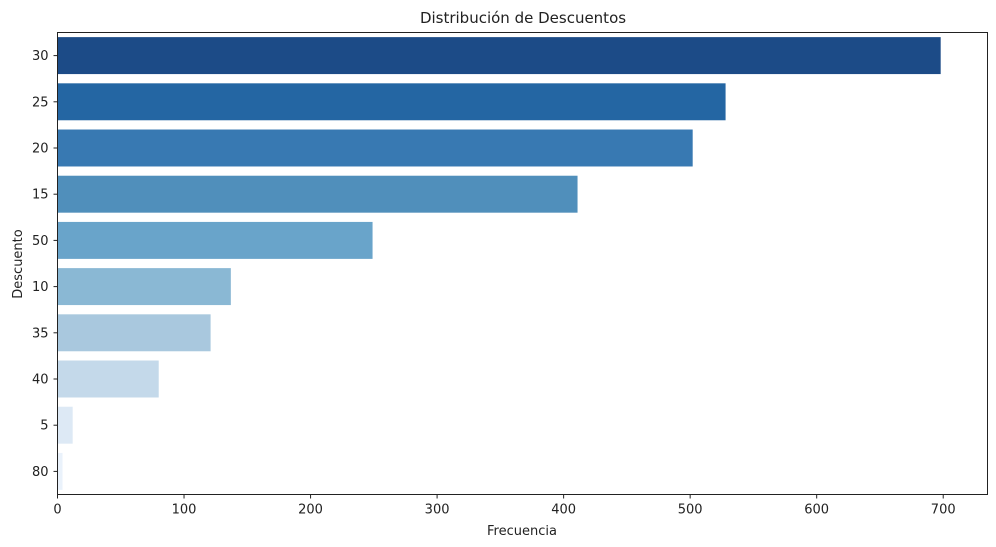 The width and height of the screenshot is (996, 547). What do you see at coordinates (40, 56) in the screenshot?
I see `y-tick-label: 30` at bounding box center [40, 56].